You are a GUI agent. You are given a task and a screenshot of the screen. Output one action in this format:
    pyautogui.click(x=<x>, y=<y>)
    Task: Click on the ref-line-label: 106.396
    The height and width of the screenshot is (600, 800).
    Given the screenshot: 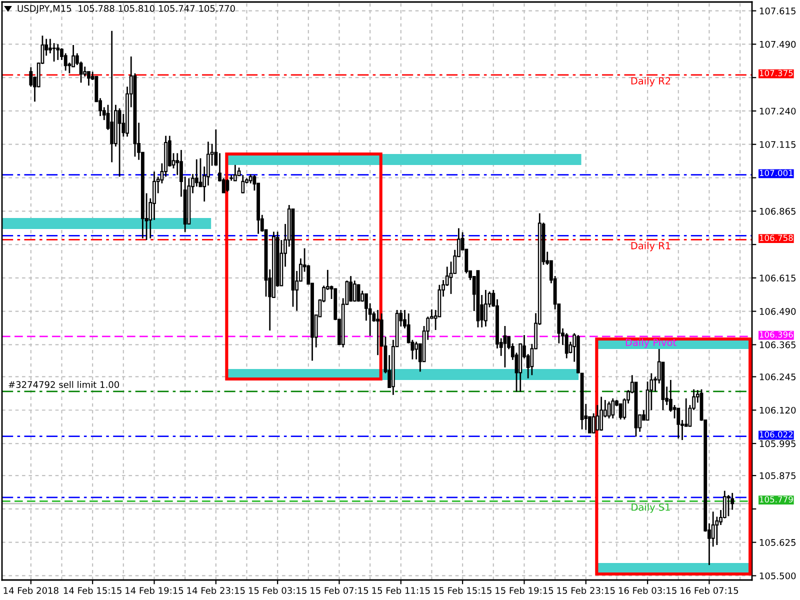 What is the action you would take?
    pyautogui.click(x=776, y=334)
    